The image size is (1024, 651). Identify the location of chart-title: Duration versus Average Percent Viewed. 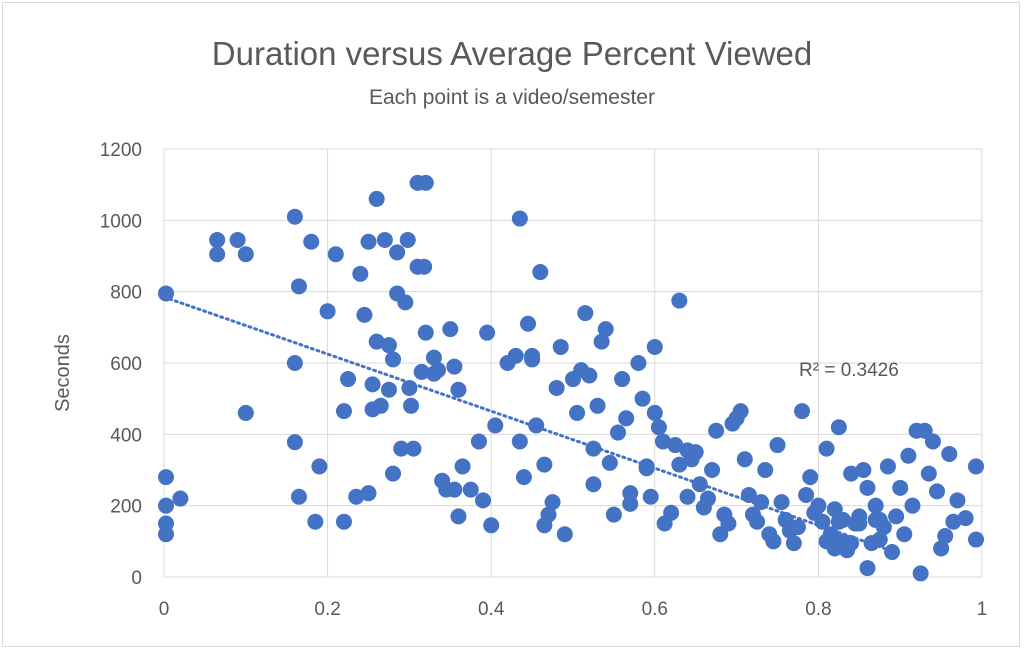
(512, 53).